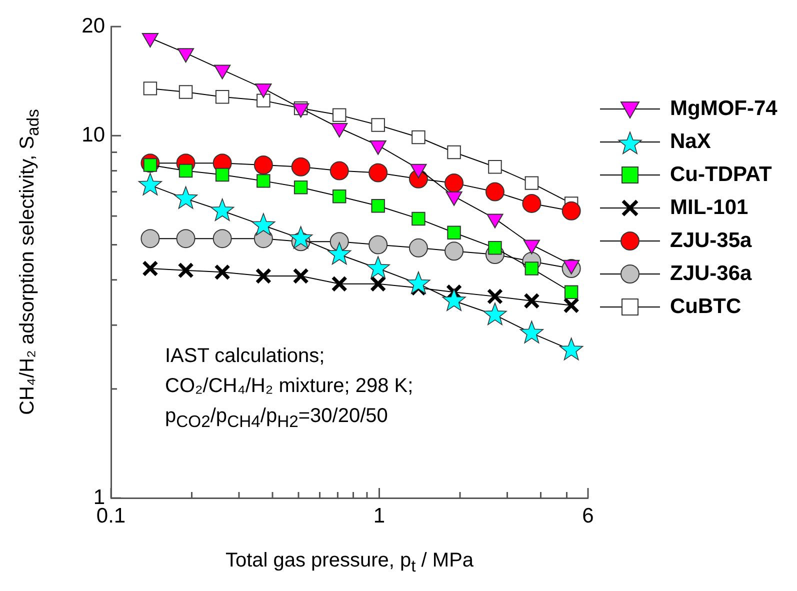 This screenshot has width=797, height=591. I want to click on legend-label: ZJU-36a, so click(711, 274).